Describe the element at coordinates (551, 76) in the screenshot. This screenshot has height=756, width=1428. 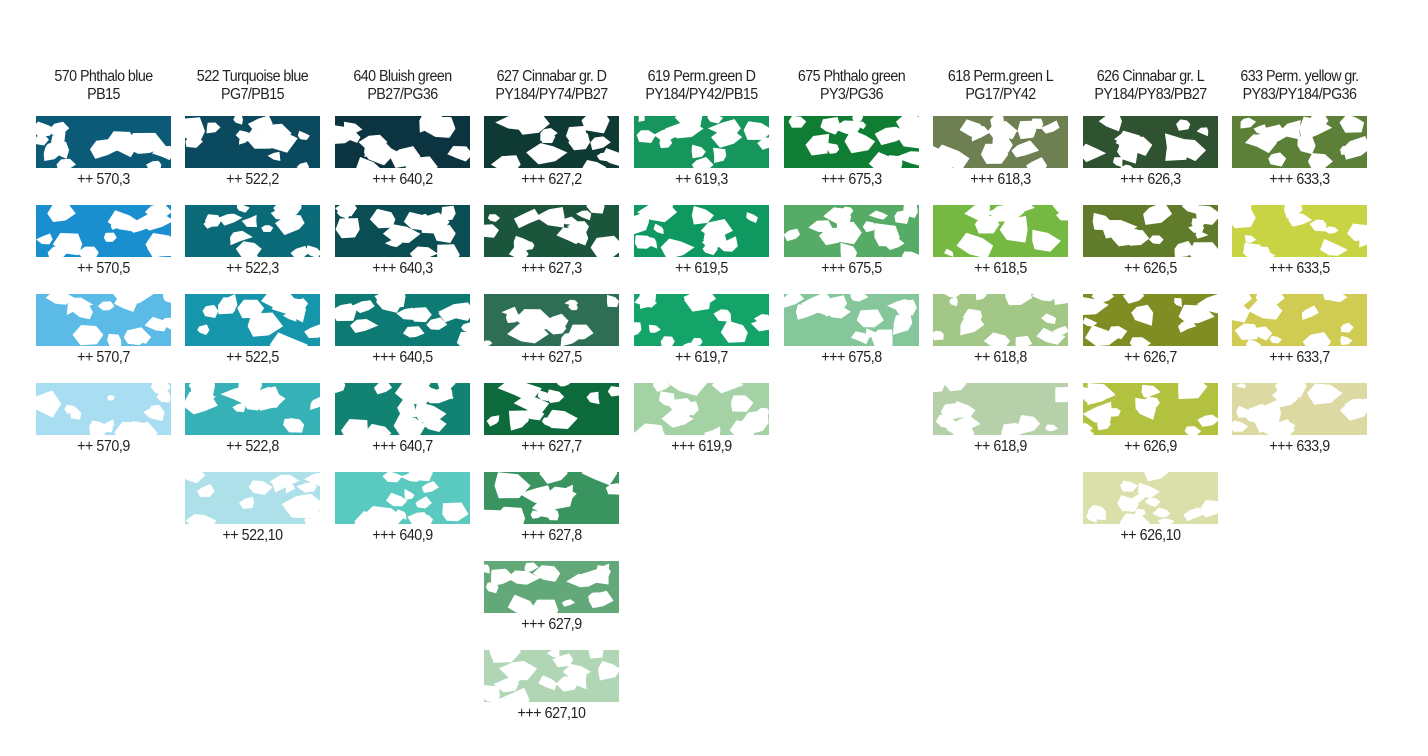
I see `color-name: 627 Cinnabar gr. D` at that location.